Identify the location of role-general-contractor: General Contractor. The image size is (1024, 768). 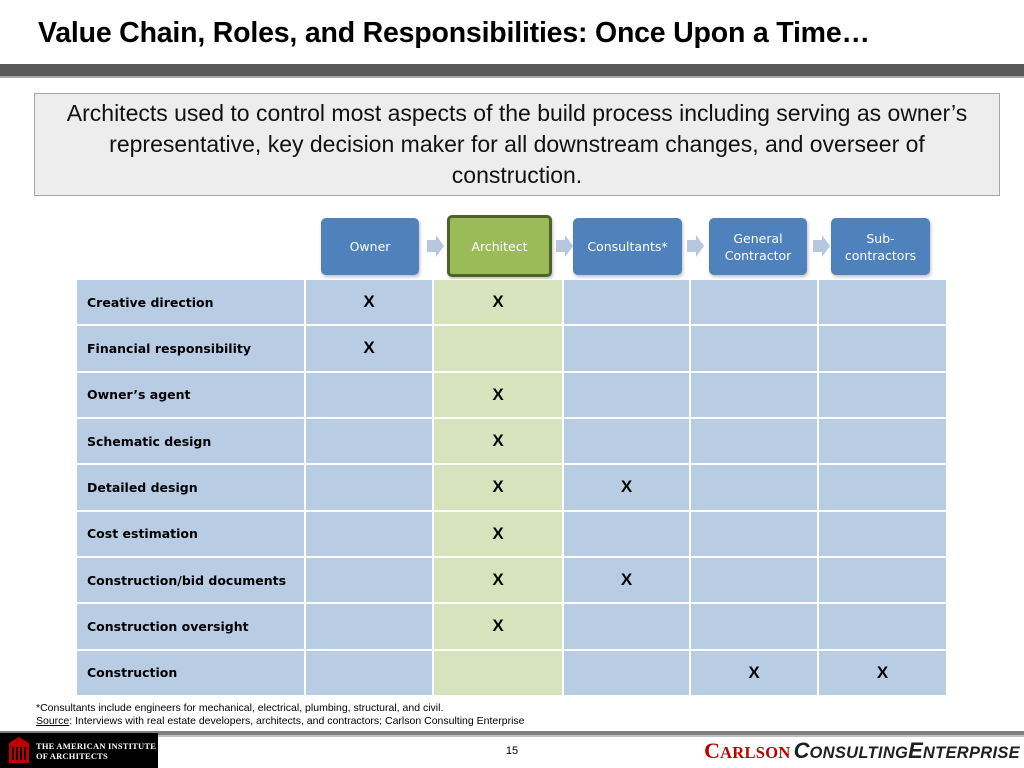
(758, 246).